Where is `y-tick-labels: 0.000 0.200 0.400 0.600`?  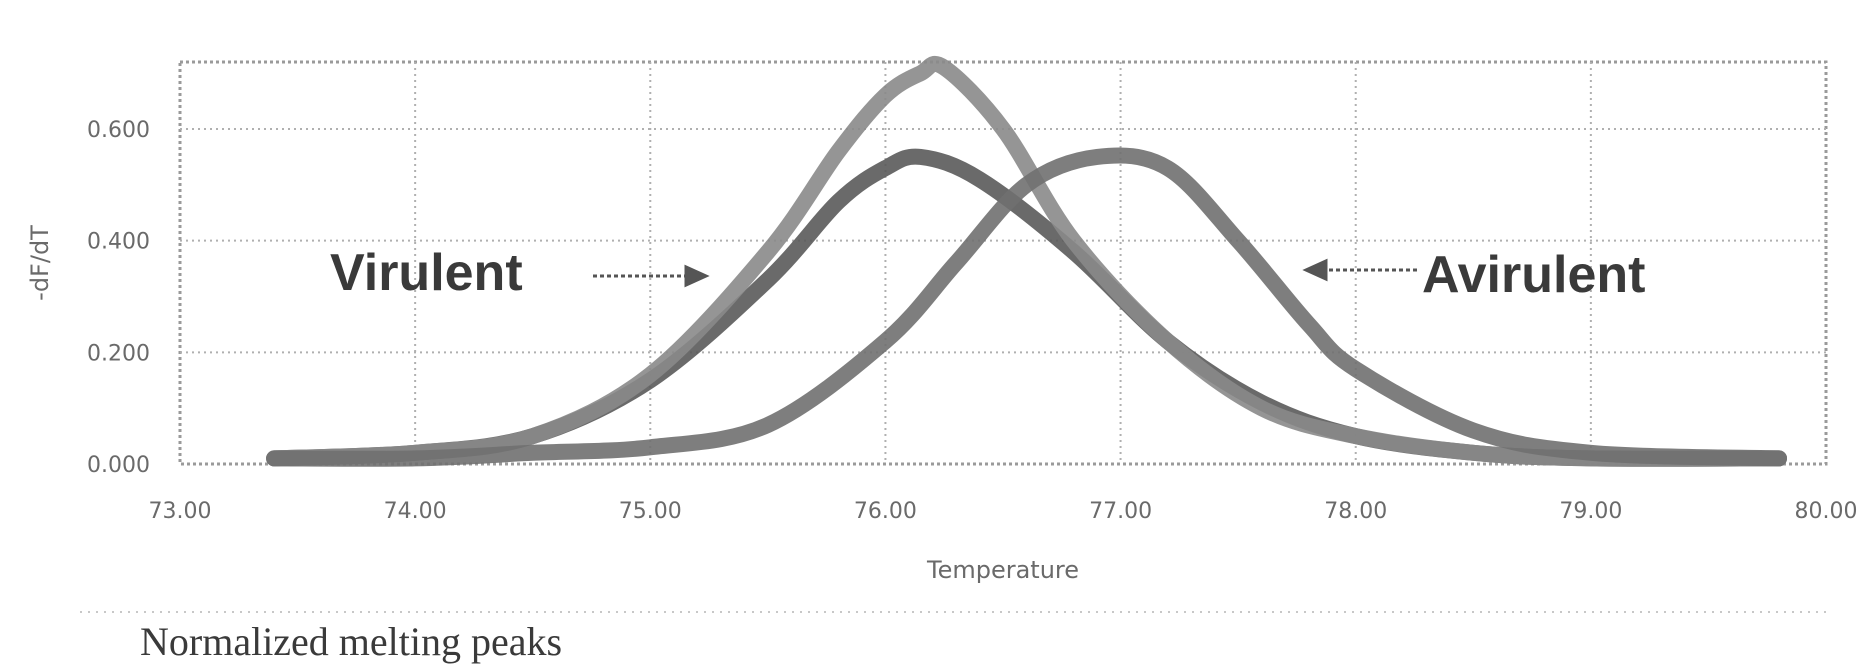 y-tick-labels: 0.000 0.200 0.400 0.600 is located at coordinates (118, 298).